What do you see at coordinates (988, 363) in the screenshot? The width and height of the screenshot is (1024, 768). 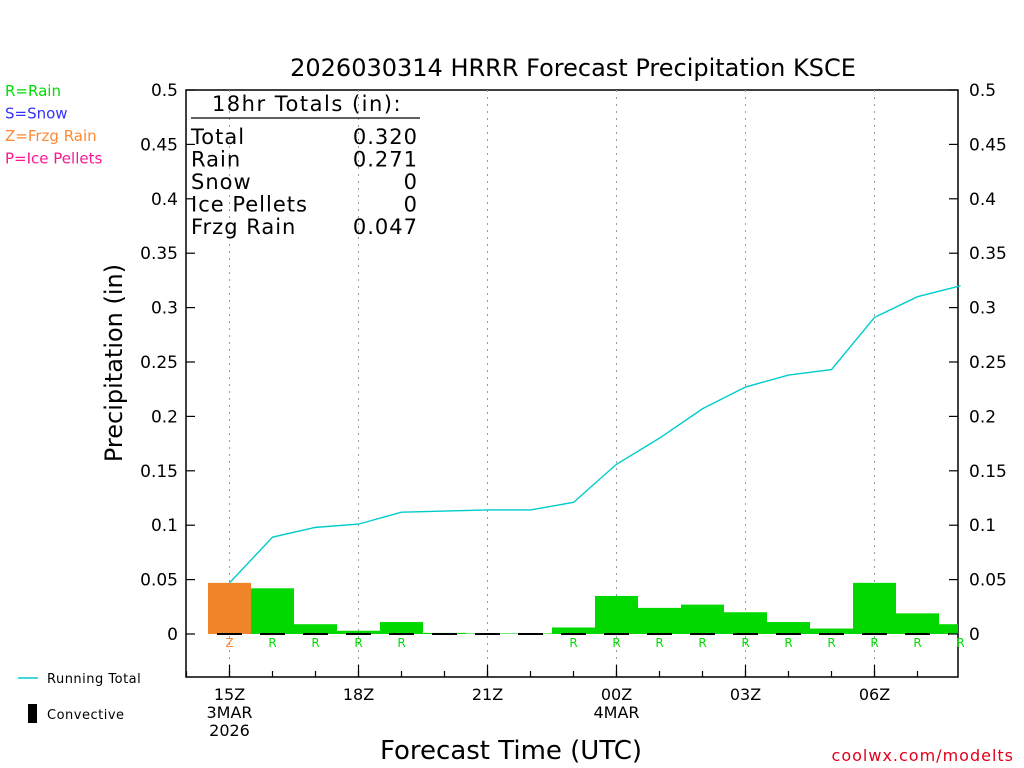 I see `y-tick-label-right-5: 0.25` at bounding box center [988, 363].